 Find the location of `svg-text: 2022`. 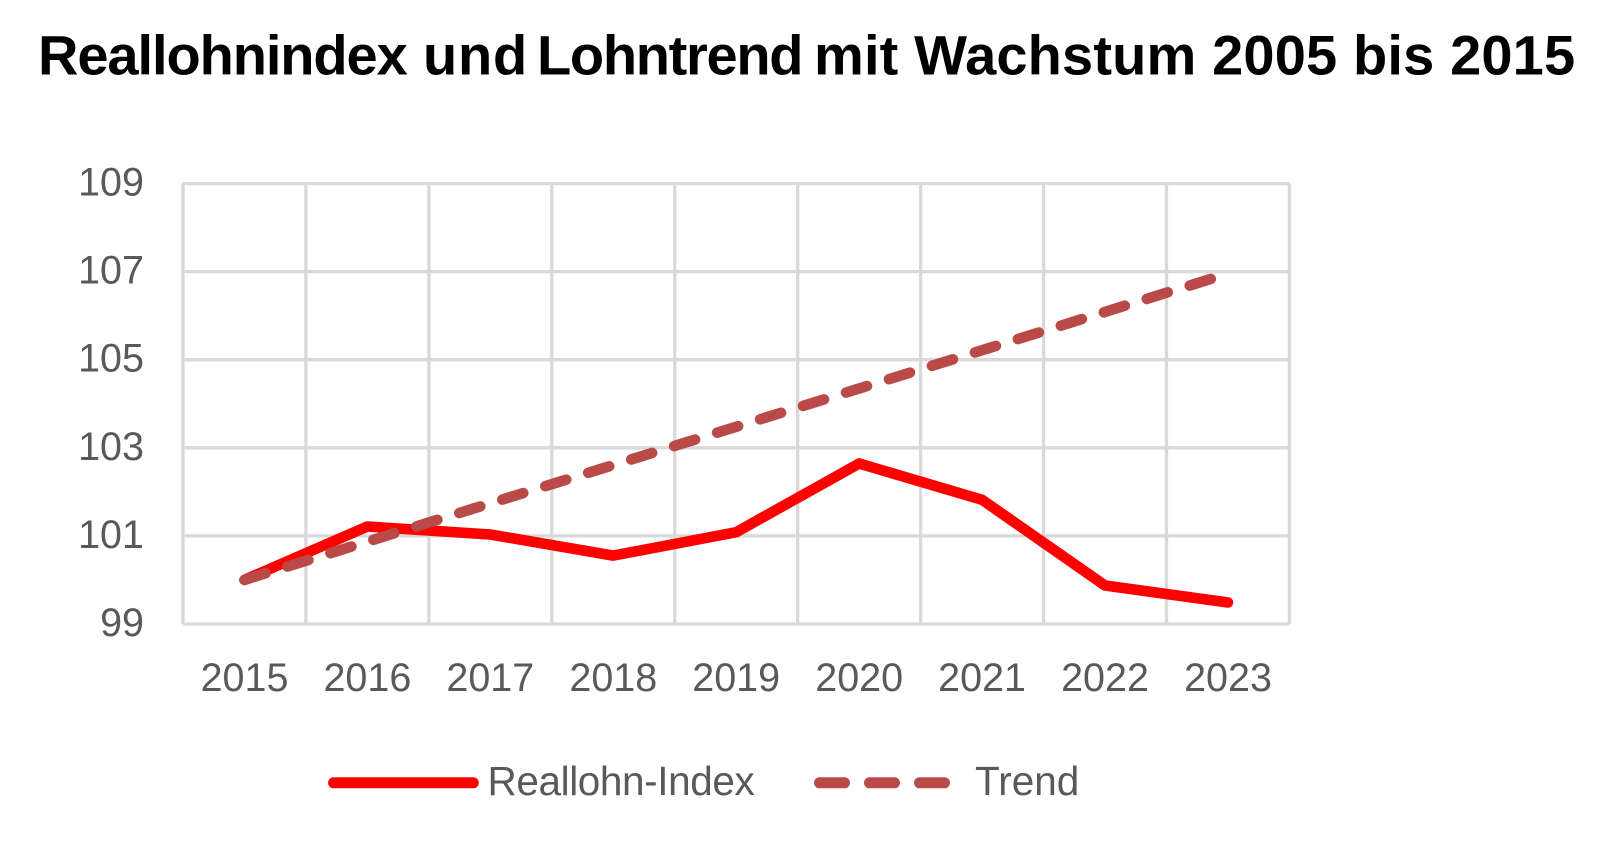

svg-text: 2022 is located at coordinates (1105, 678).